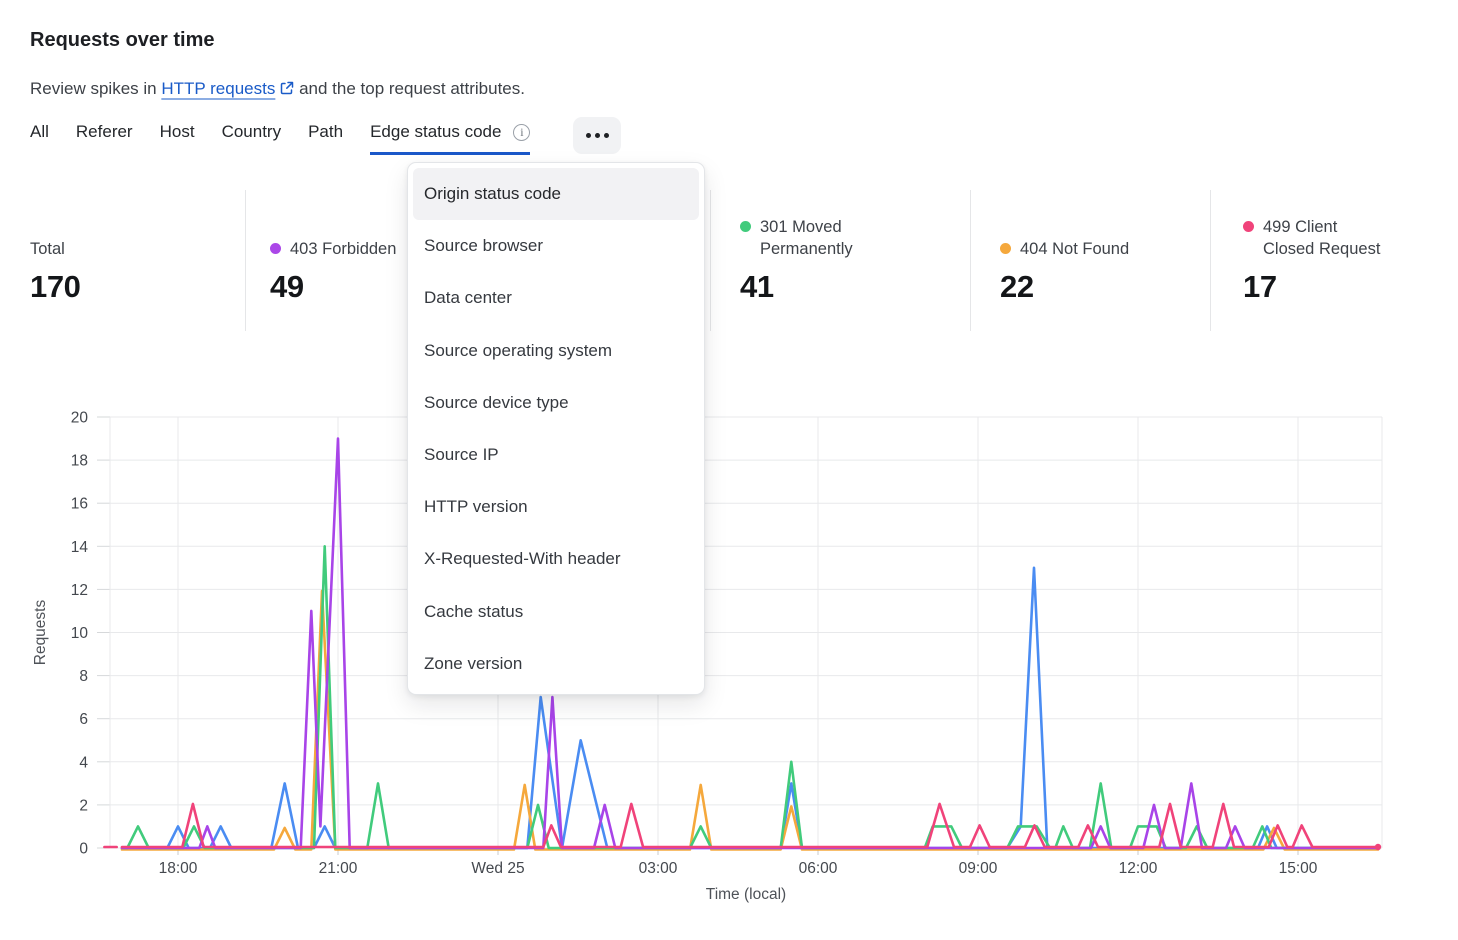 This screenshot has height=940, width=1458. Describe the element at coordinates (1378, 847) in the screenshot. I see `series-end-dot` at that location.